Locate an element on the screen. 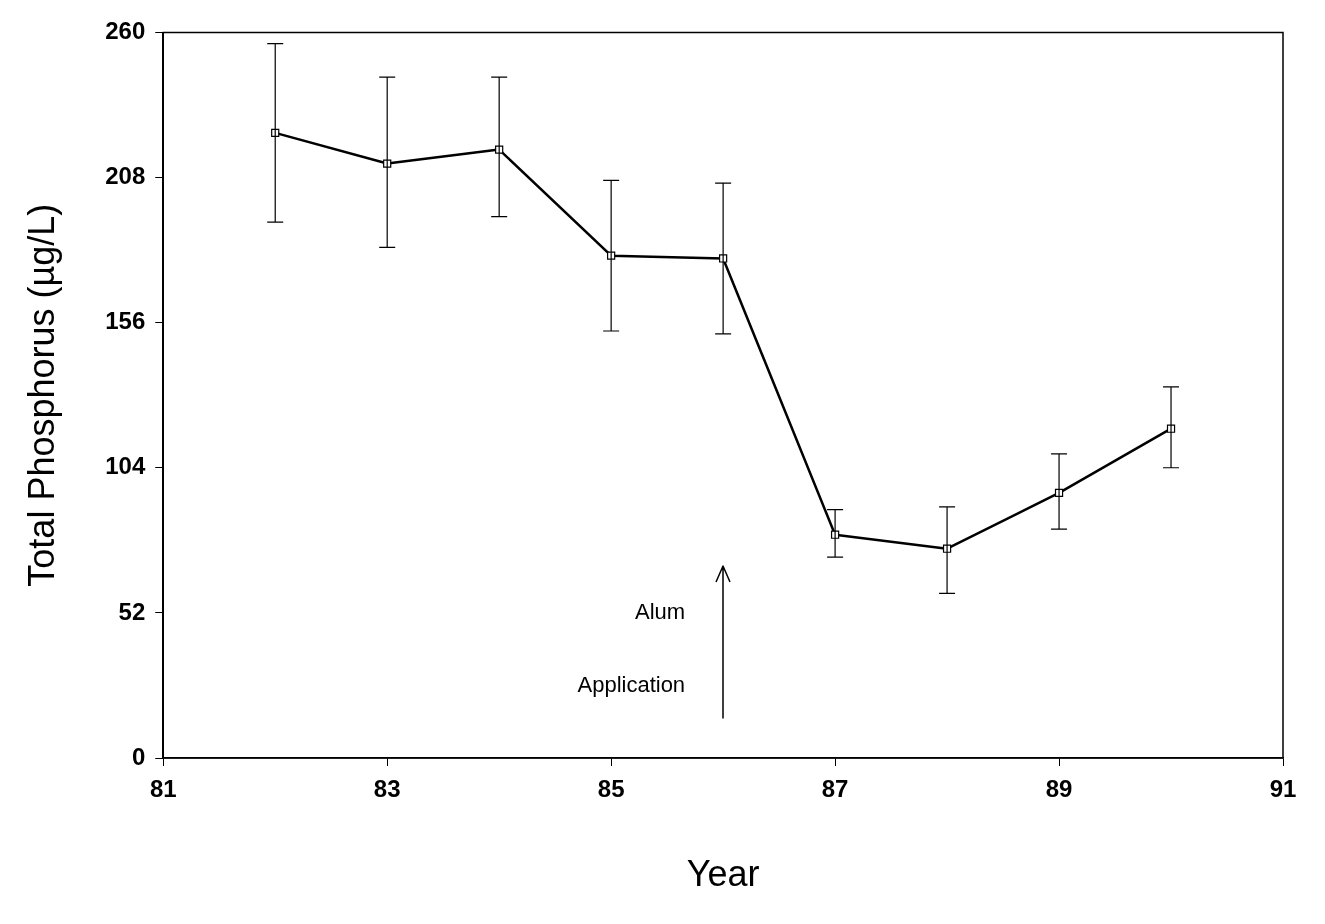 The height and width of the screenshot is (924, 1325). text: Alum Application is located at coordinates (631, 647).